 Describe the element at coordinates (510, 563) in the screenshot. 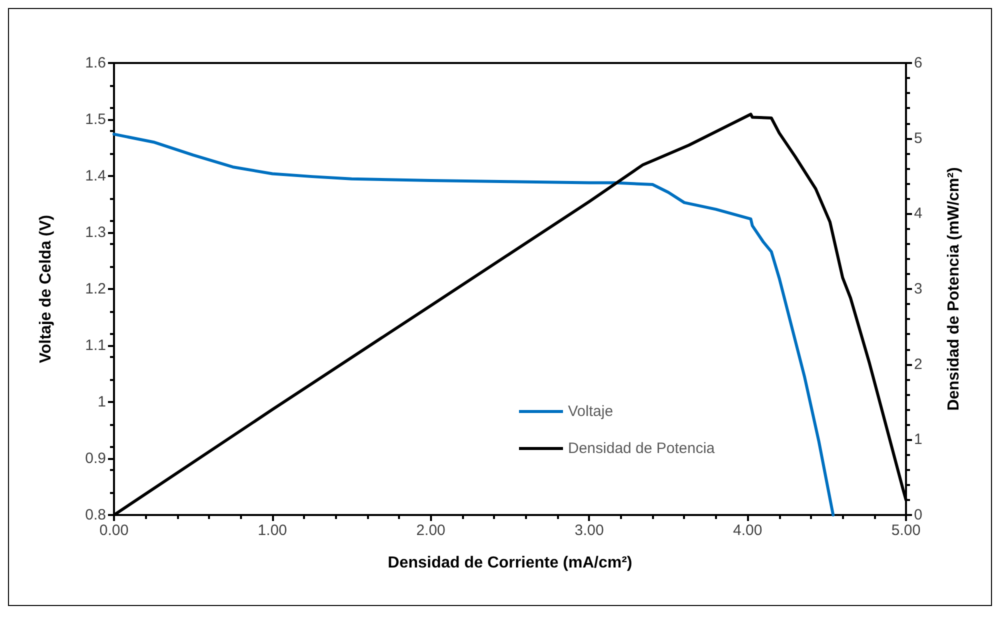

I see `x-axis-title: Densidad de Corriente (mA/cm²)` at that location.